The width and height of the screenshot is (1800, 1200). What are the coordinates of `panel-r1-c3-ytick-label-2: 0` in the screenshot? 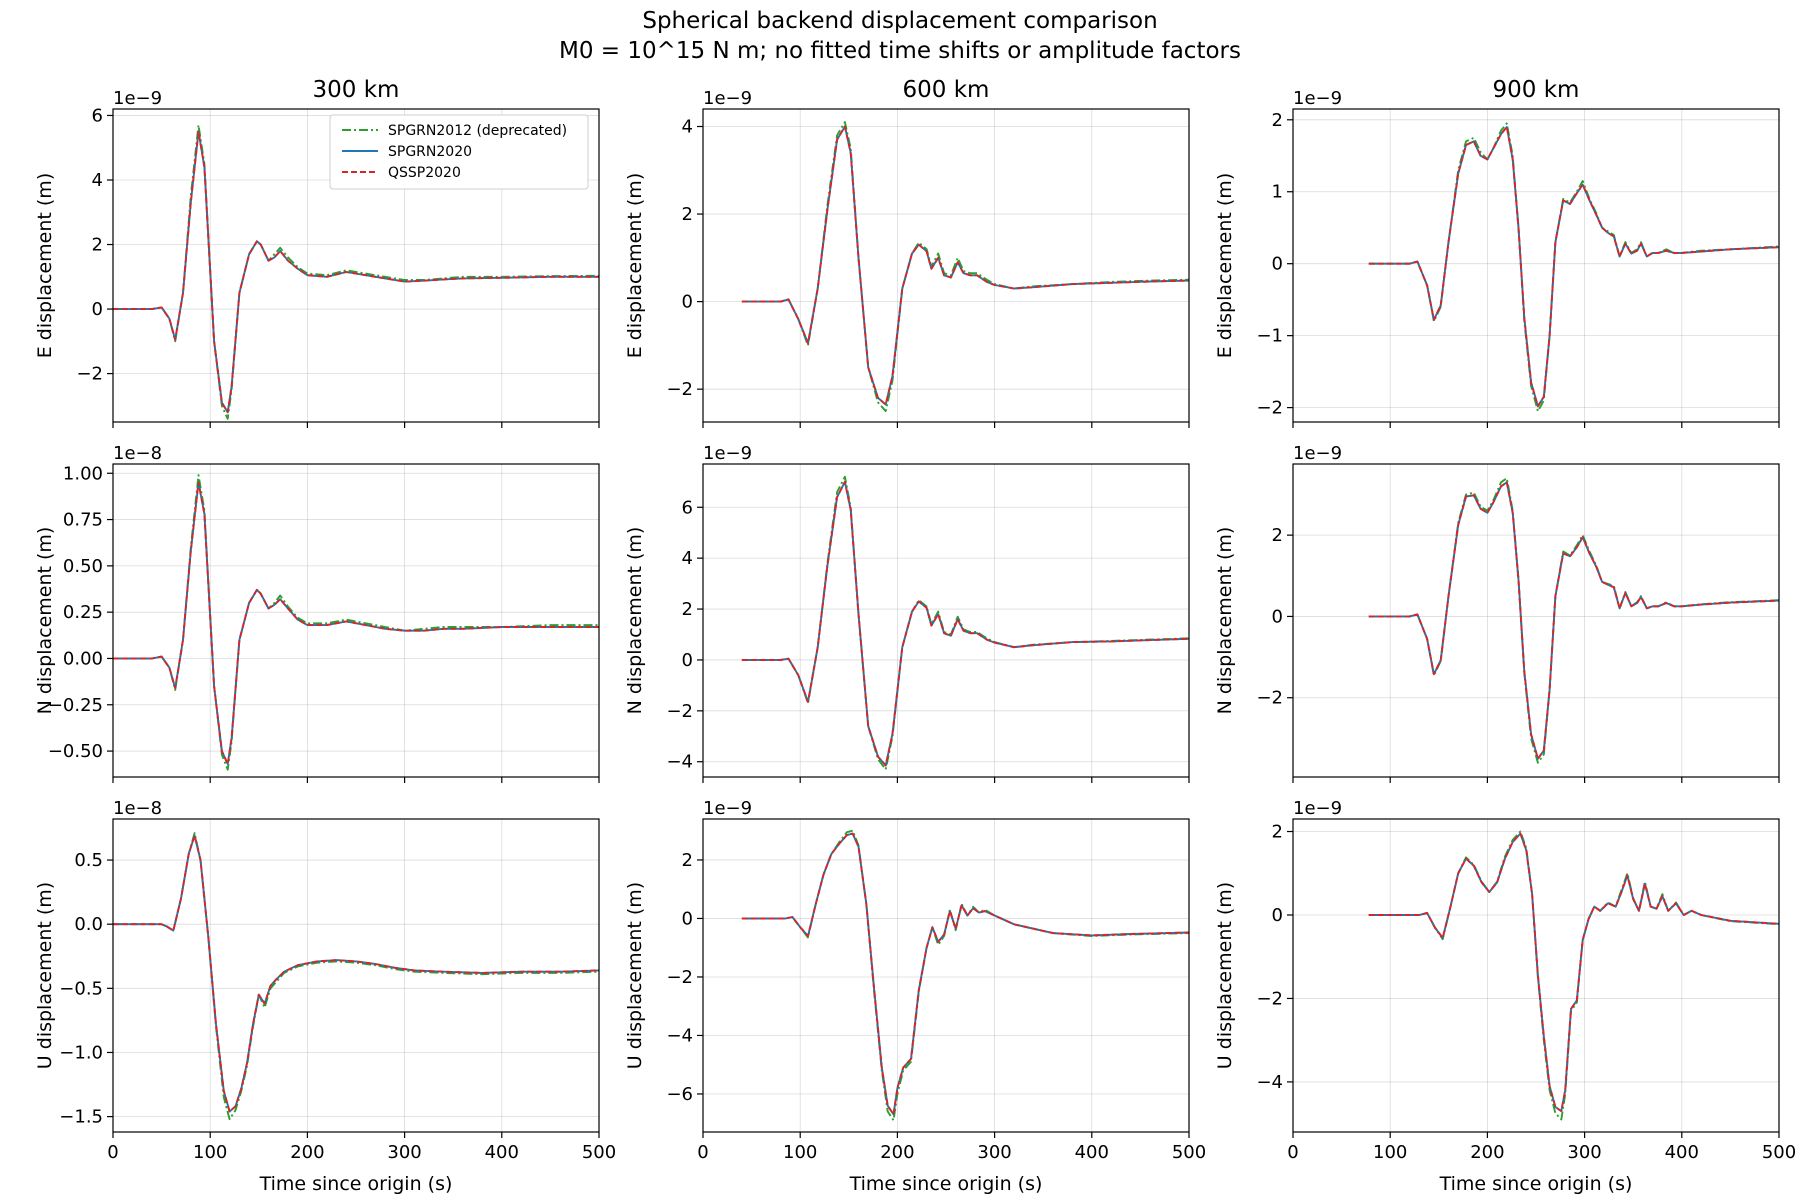 It's located at (1277, 264).